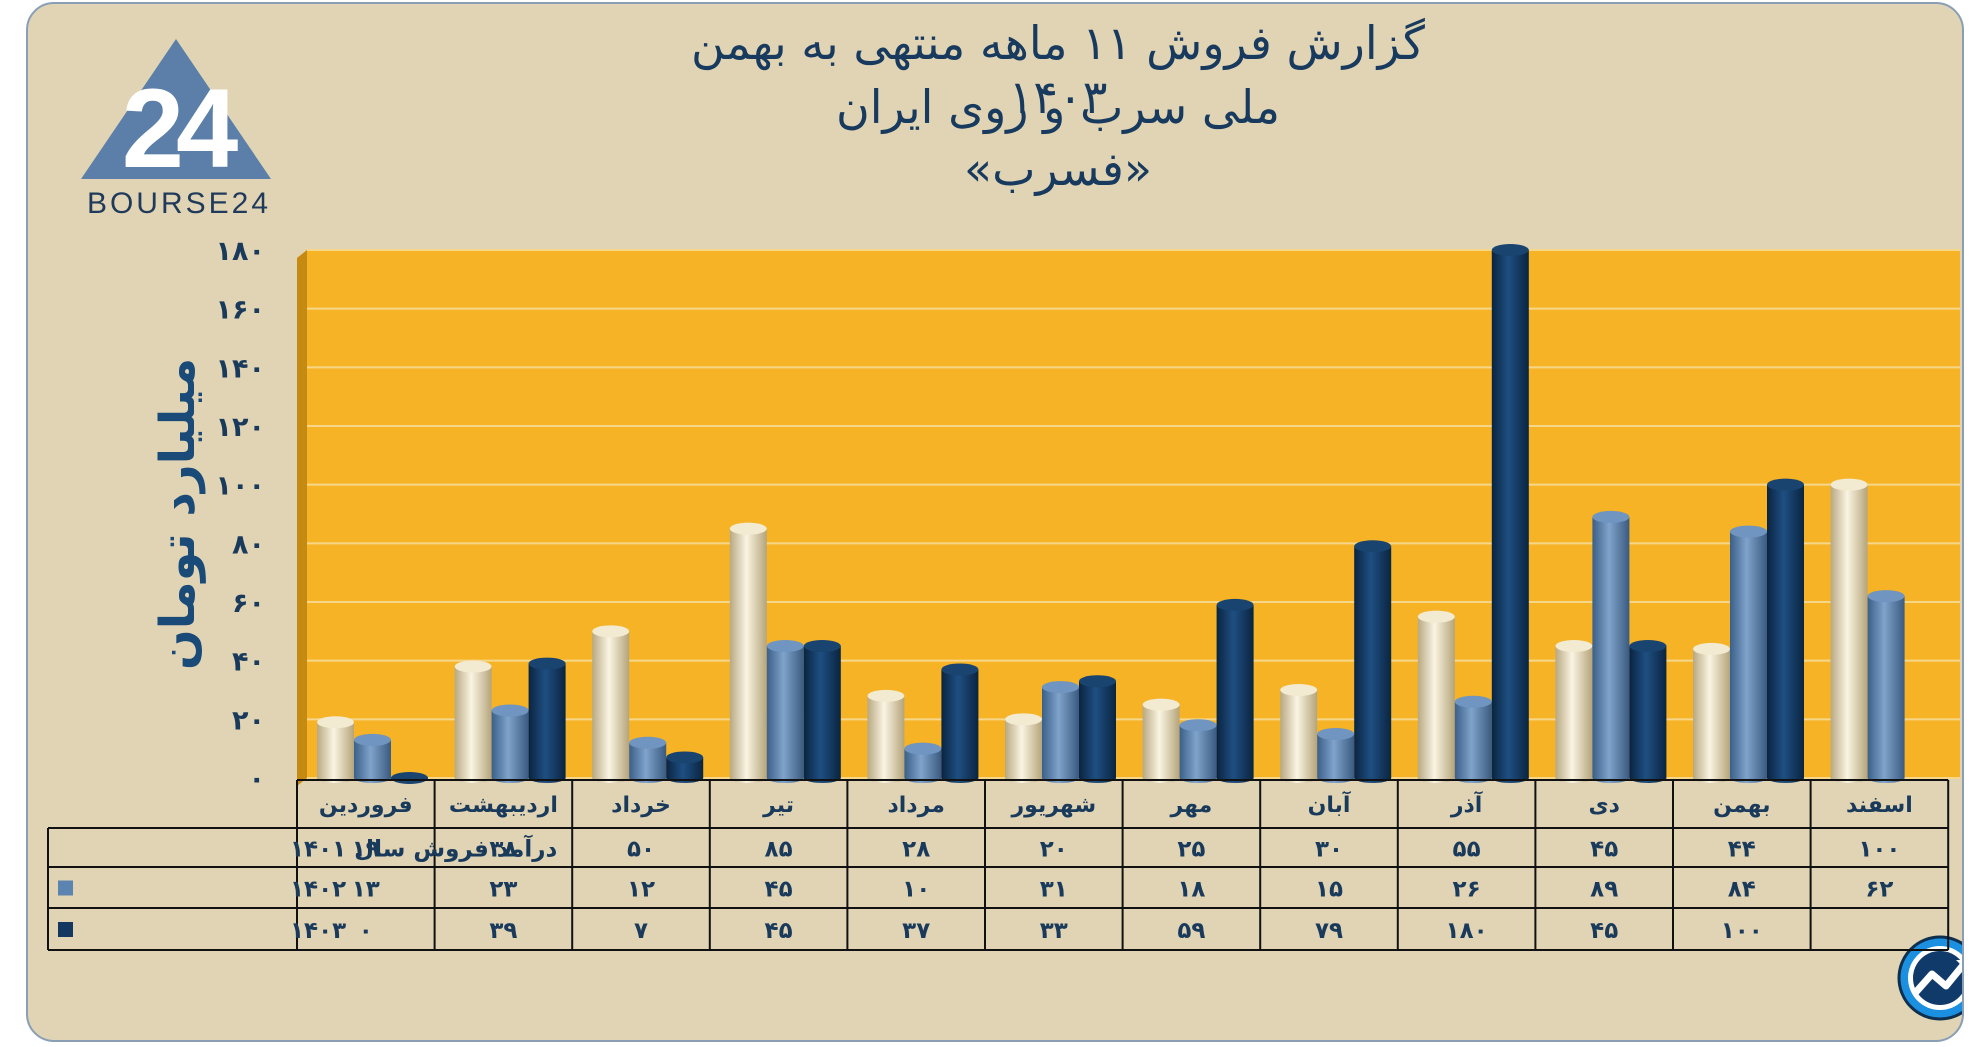  I want to click on y-tick-label: ۰, so click(257, 779).